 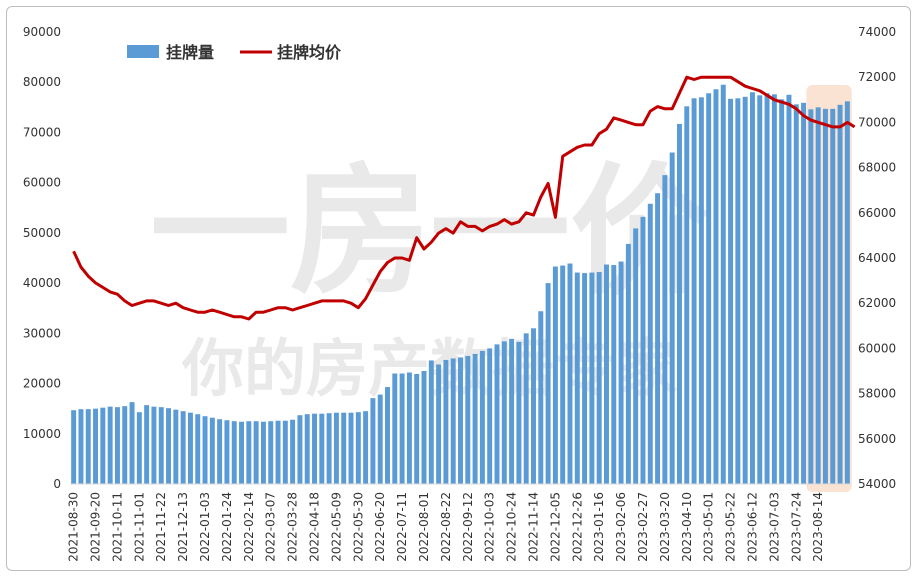 What do you see at coordinates (42, 283) in the screenshot?
I see `y-left-tick-label: 40000` at bounding box center [42, 283].